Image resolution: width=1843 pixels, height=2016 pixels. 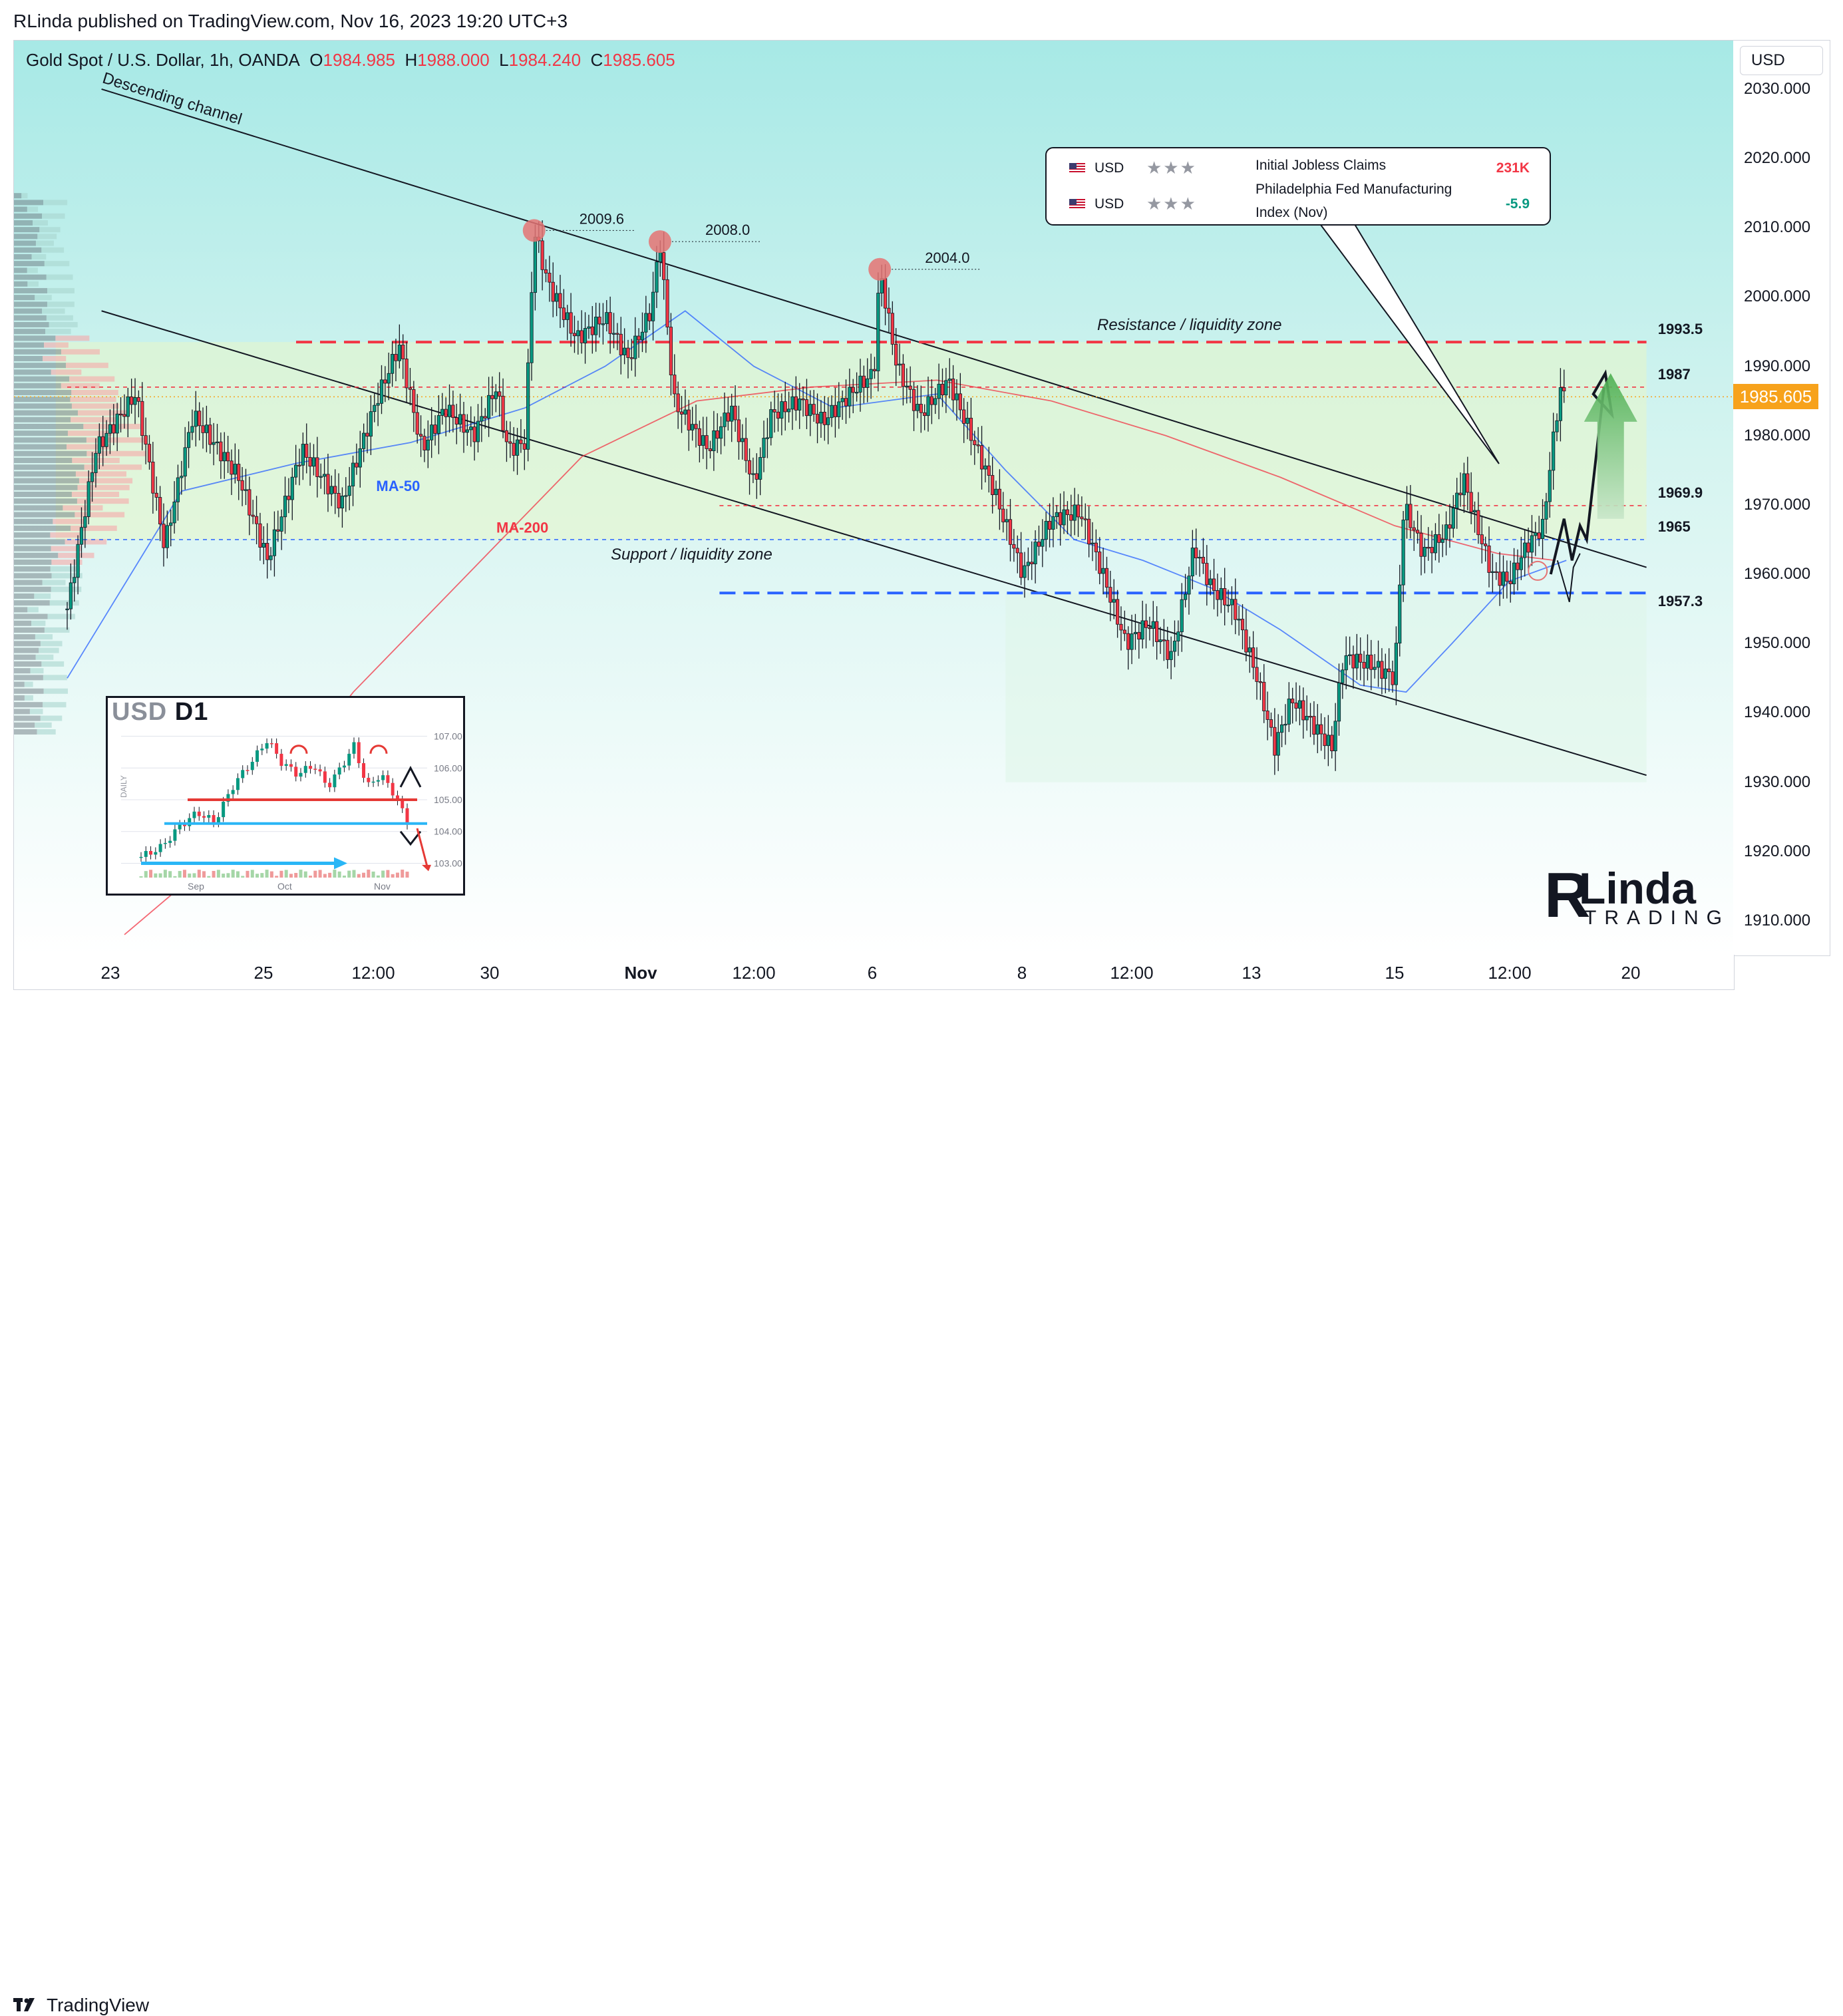 I want to click on inset-tick-label: 105.00, so click(x=448, y=799).